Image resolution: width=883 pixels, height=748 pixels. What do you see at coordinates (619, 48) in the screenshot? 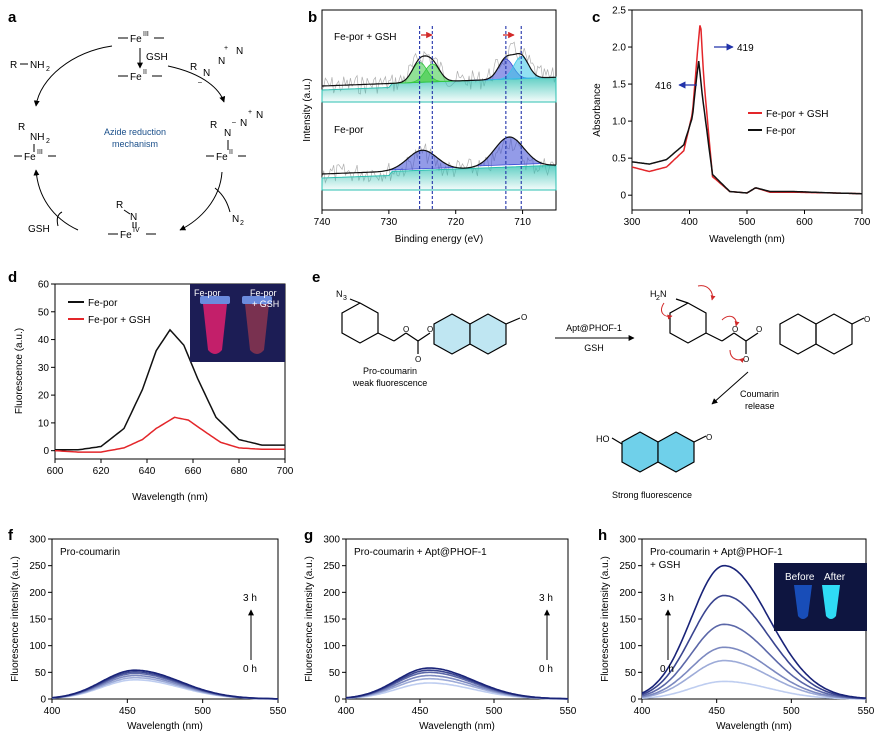
I see `panel-c-ytick-label: 2.0` at bounding box center [619, 48].